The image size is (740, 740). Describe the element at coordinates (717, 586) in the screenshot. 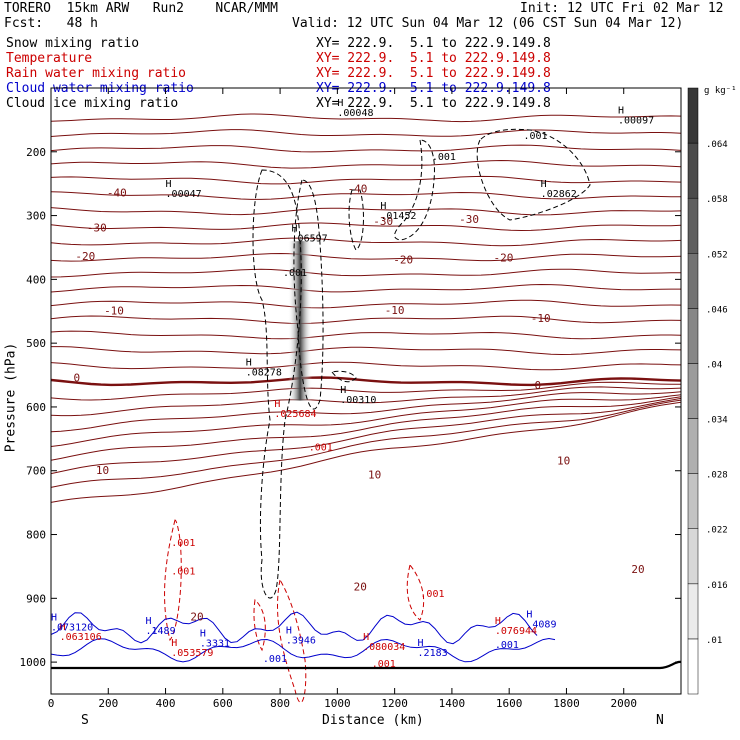

I see `colorbar-tick-label: .016` at that location.